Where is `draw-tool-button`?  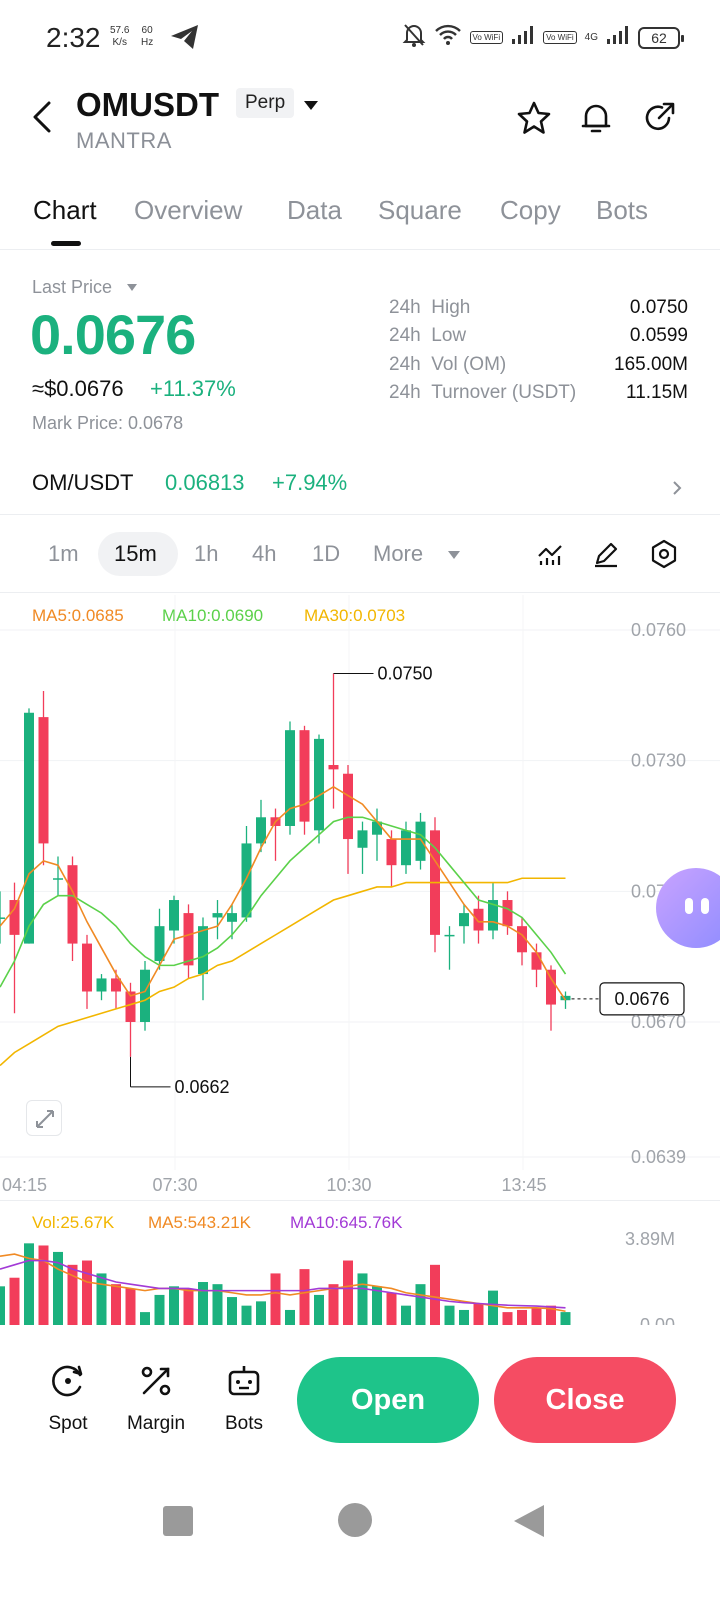 draw-tool-button is located at coordinates (606, 556).